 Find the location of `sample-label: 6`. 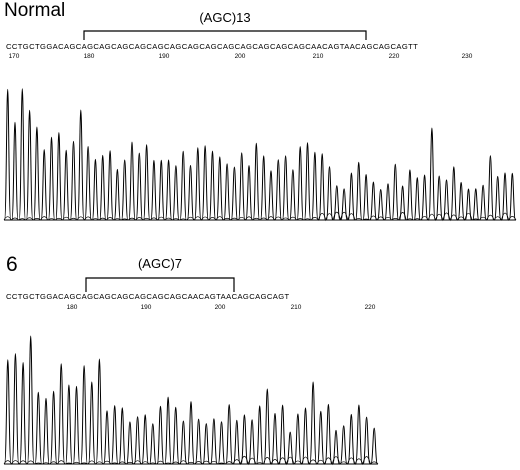

sample-label: 6 is located at coordinates (12, 264).